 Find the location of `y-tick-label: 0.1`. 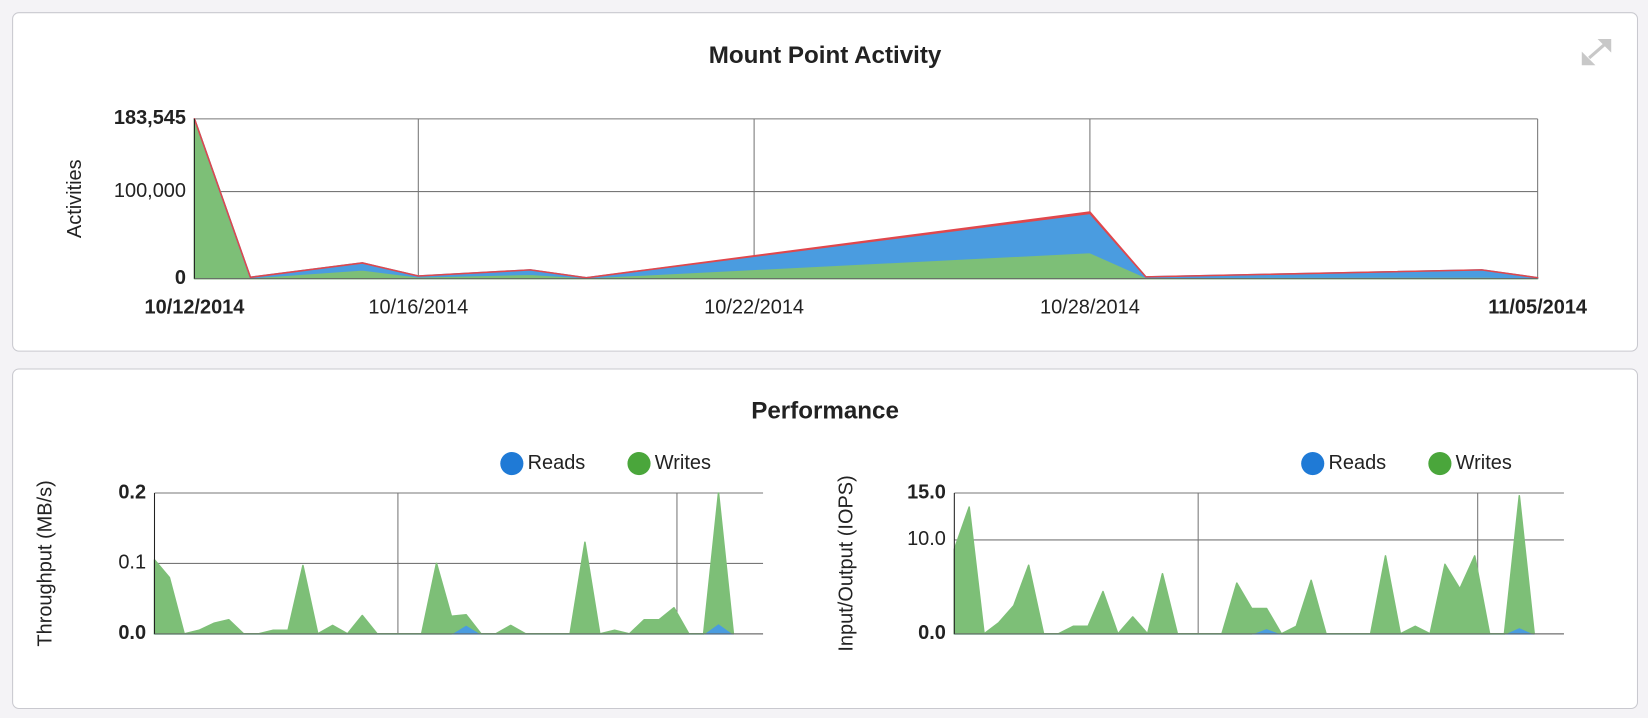

y-tick-label: 0.1 is located at coordinates (132, 563).